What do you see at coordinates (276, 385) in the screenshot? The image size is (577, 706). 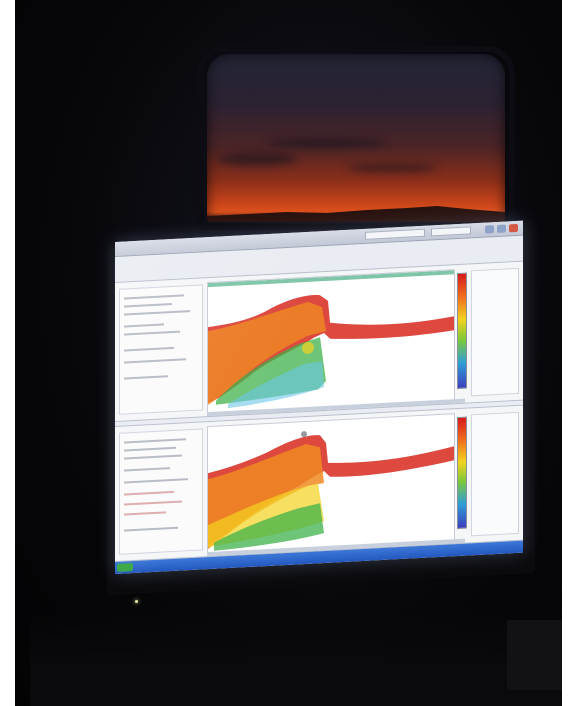 I see `echogram-noise-layer` at bounding box center [276, 385].